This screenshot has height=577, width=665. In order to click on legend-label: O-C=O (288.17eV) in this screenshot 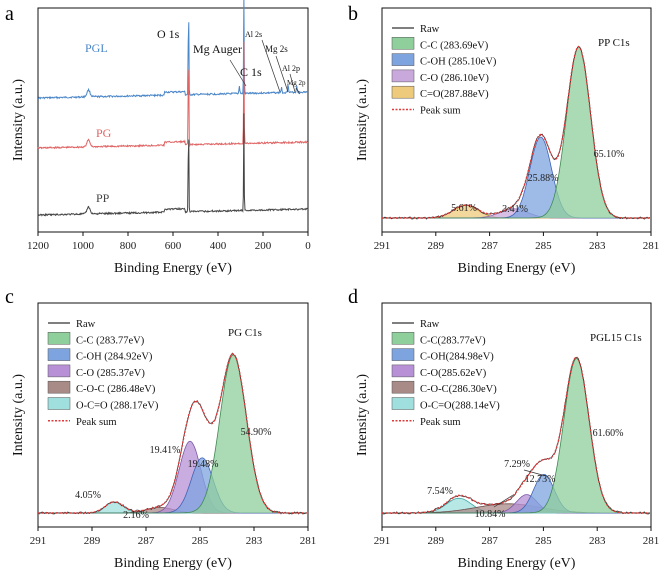, I will do `click(117, 406)`.